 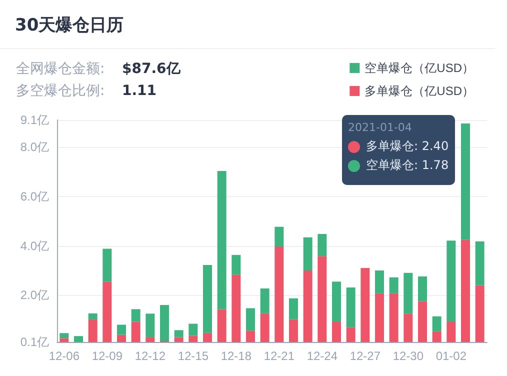 What do you see at coordinates (152, 69) in the screenshot?
I see `text: $87.6亿` at bounding box center [152, 69].